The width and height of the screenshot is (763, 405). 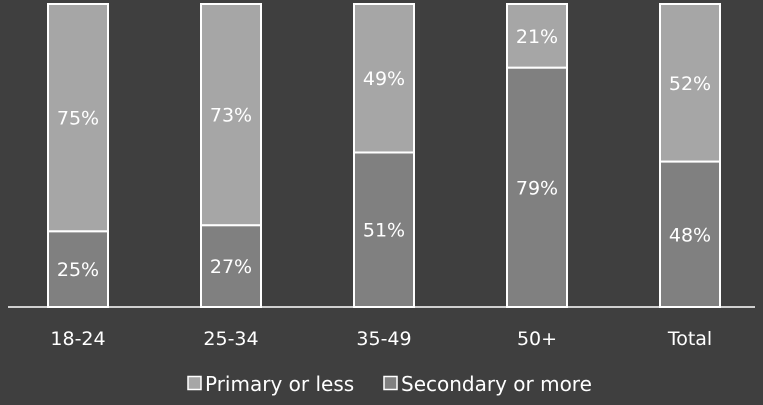 I want to click on data-label-primary-or-less-18-24: 75%, so click(x=78, y=119).